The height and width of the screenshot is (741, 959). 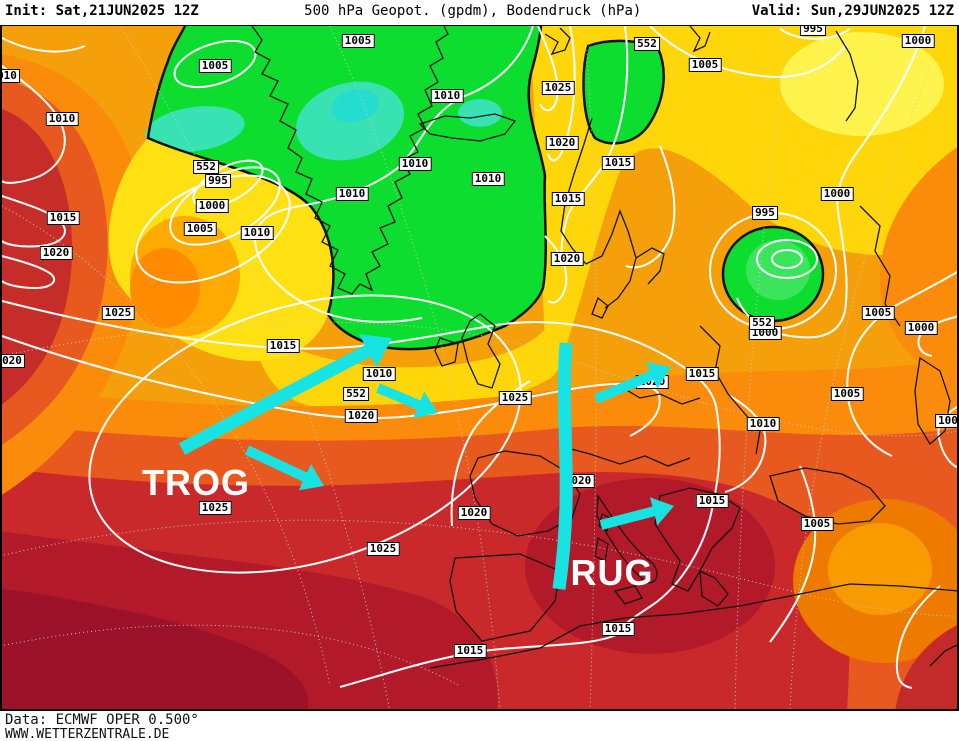 What do you see at coordinates (102, 11) in the screenshot?
I see `init-time-label: Init: Sat,21JUN2025 12Z` at bounding box center [102, 11].